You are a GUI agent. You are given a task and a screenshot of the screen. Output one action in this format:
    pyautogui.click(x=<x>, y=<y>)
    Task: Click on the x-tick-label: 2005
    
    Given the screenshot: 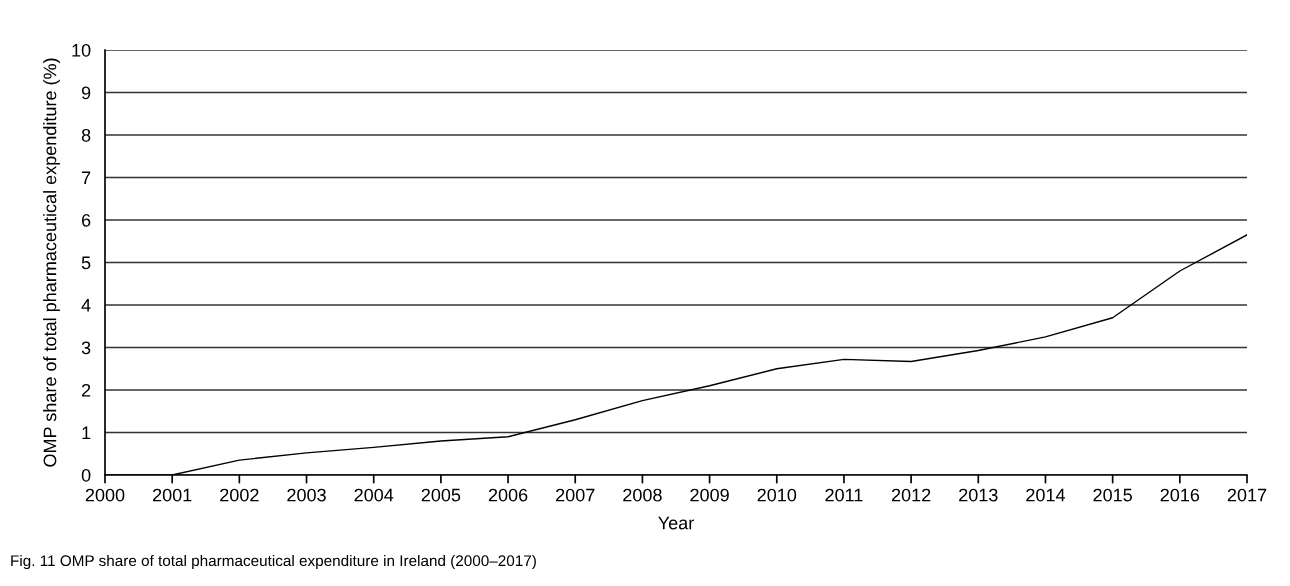 What is the action you would take?
    pyautogui.click(x=441, y=495)
    